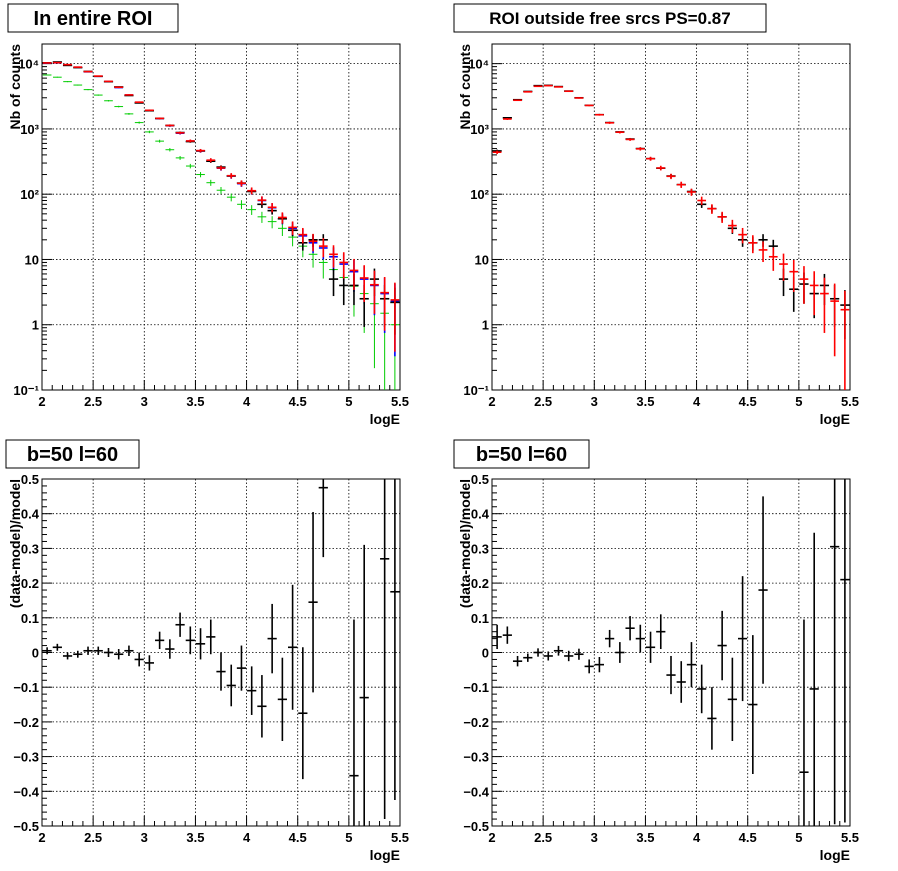  I want to click on chart-title: ROI outside free srcs PS=0.87, so click(609, 18).